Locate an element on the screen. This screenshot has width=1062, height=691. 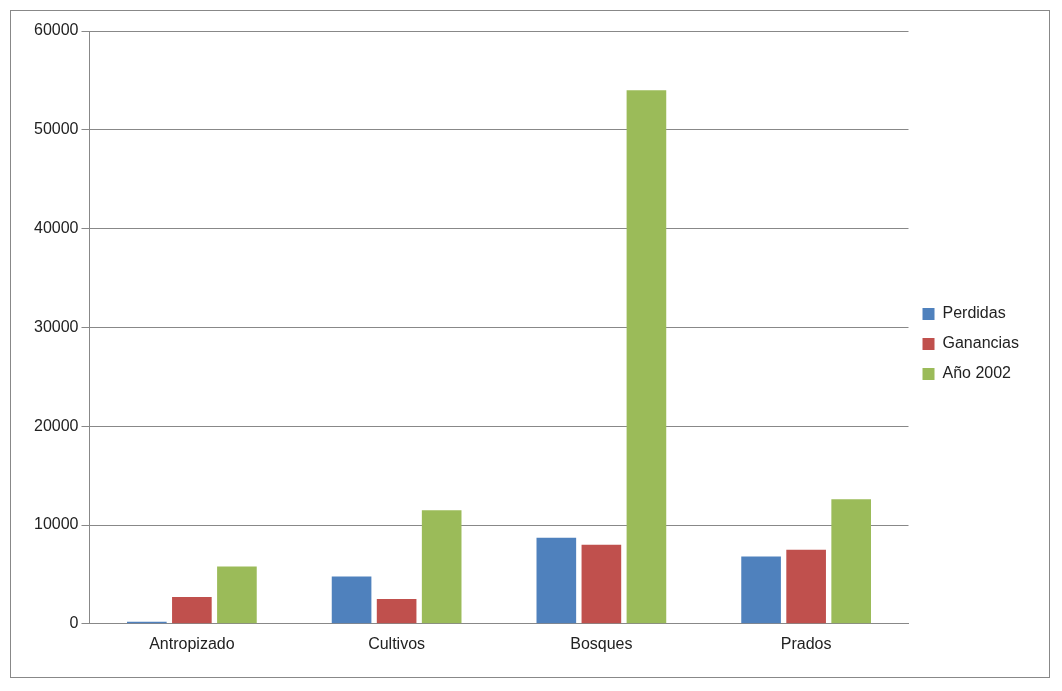
y-tick-label: 20000 is located at coordinates (56, 425).